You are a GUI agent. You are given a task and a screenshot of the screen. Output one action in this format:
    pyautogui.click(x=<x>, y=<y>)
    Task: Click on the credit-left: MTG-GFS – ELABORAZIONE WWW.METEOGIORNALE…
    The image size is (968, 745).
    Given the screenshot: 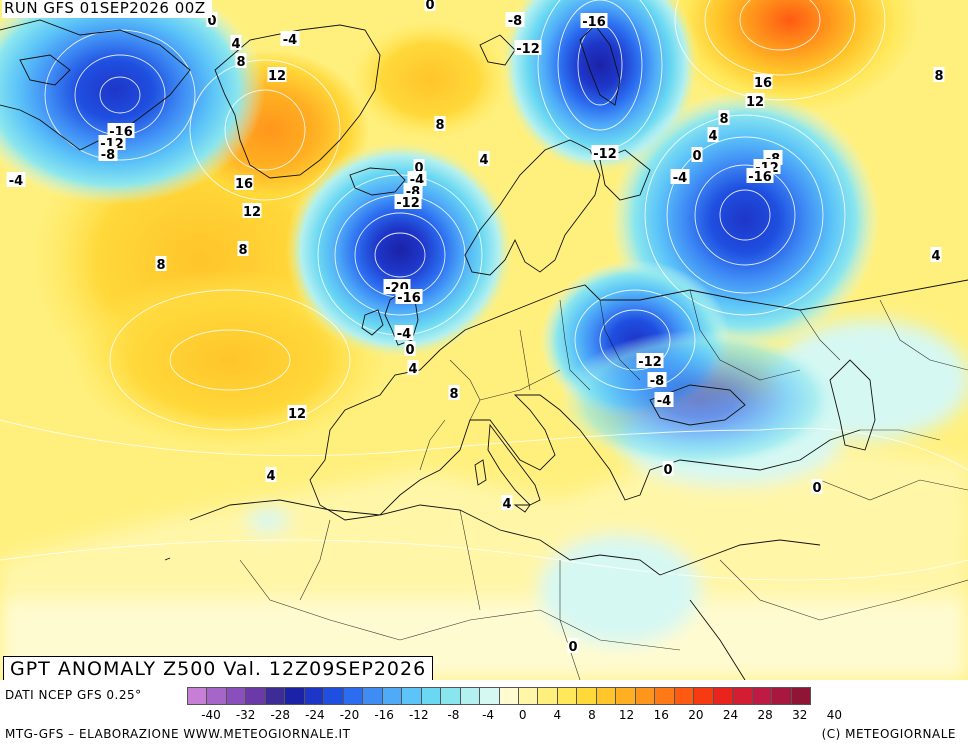 What is the action you would take?
    pyautogui.click(x=177, y=734)
    